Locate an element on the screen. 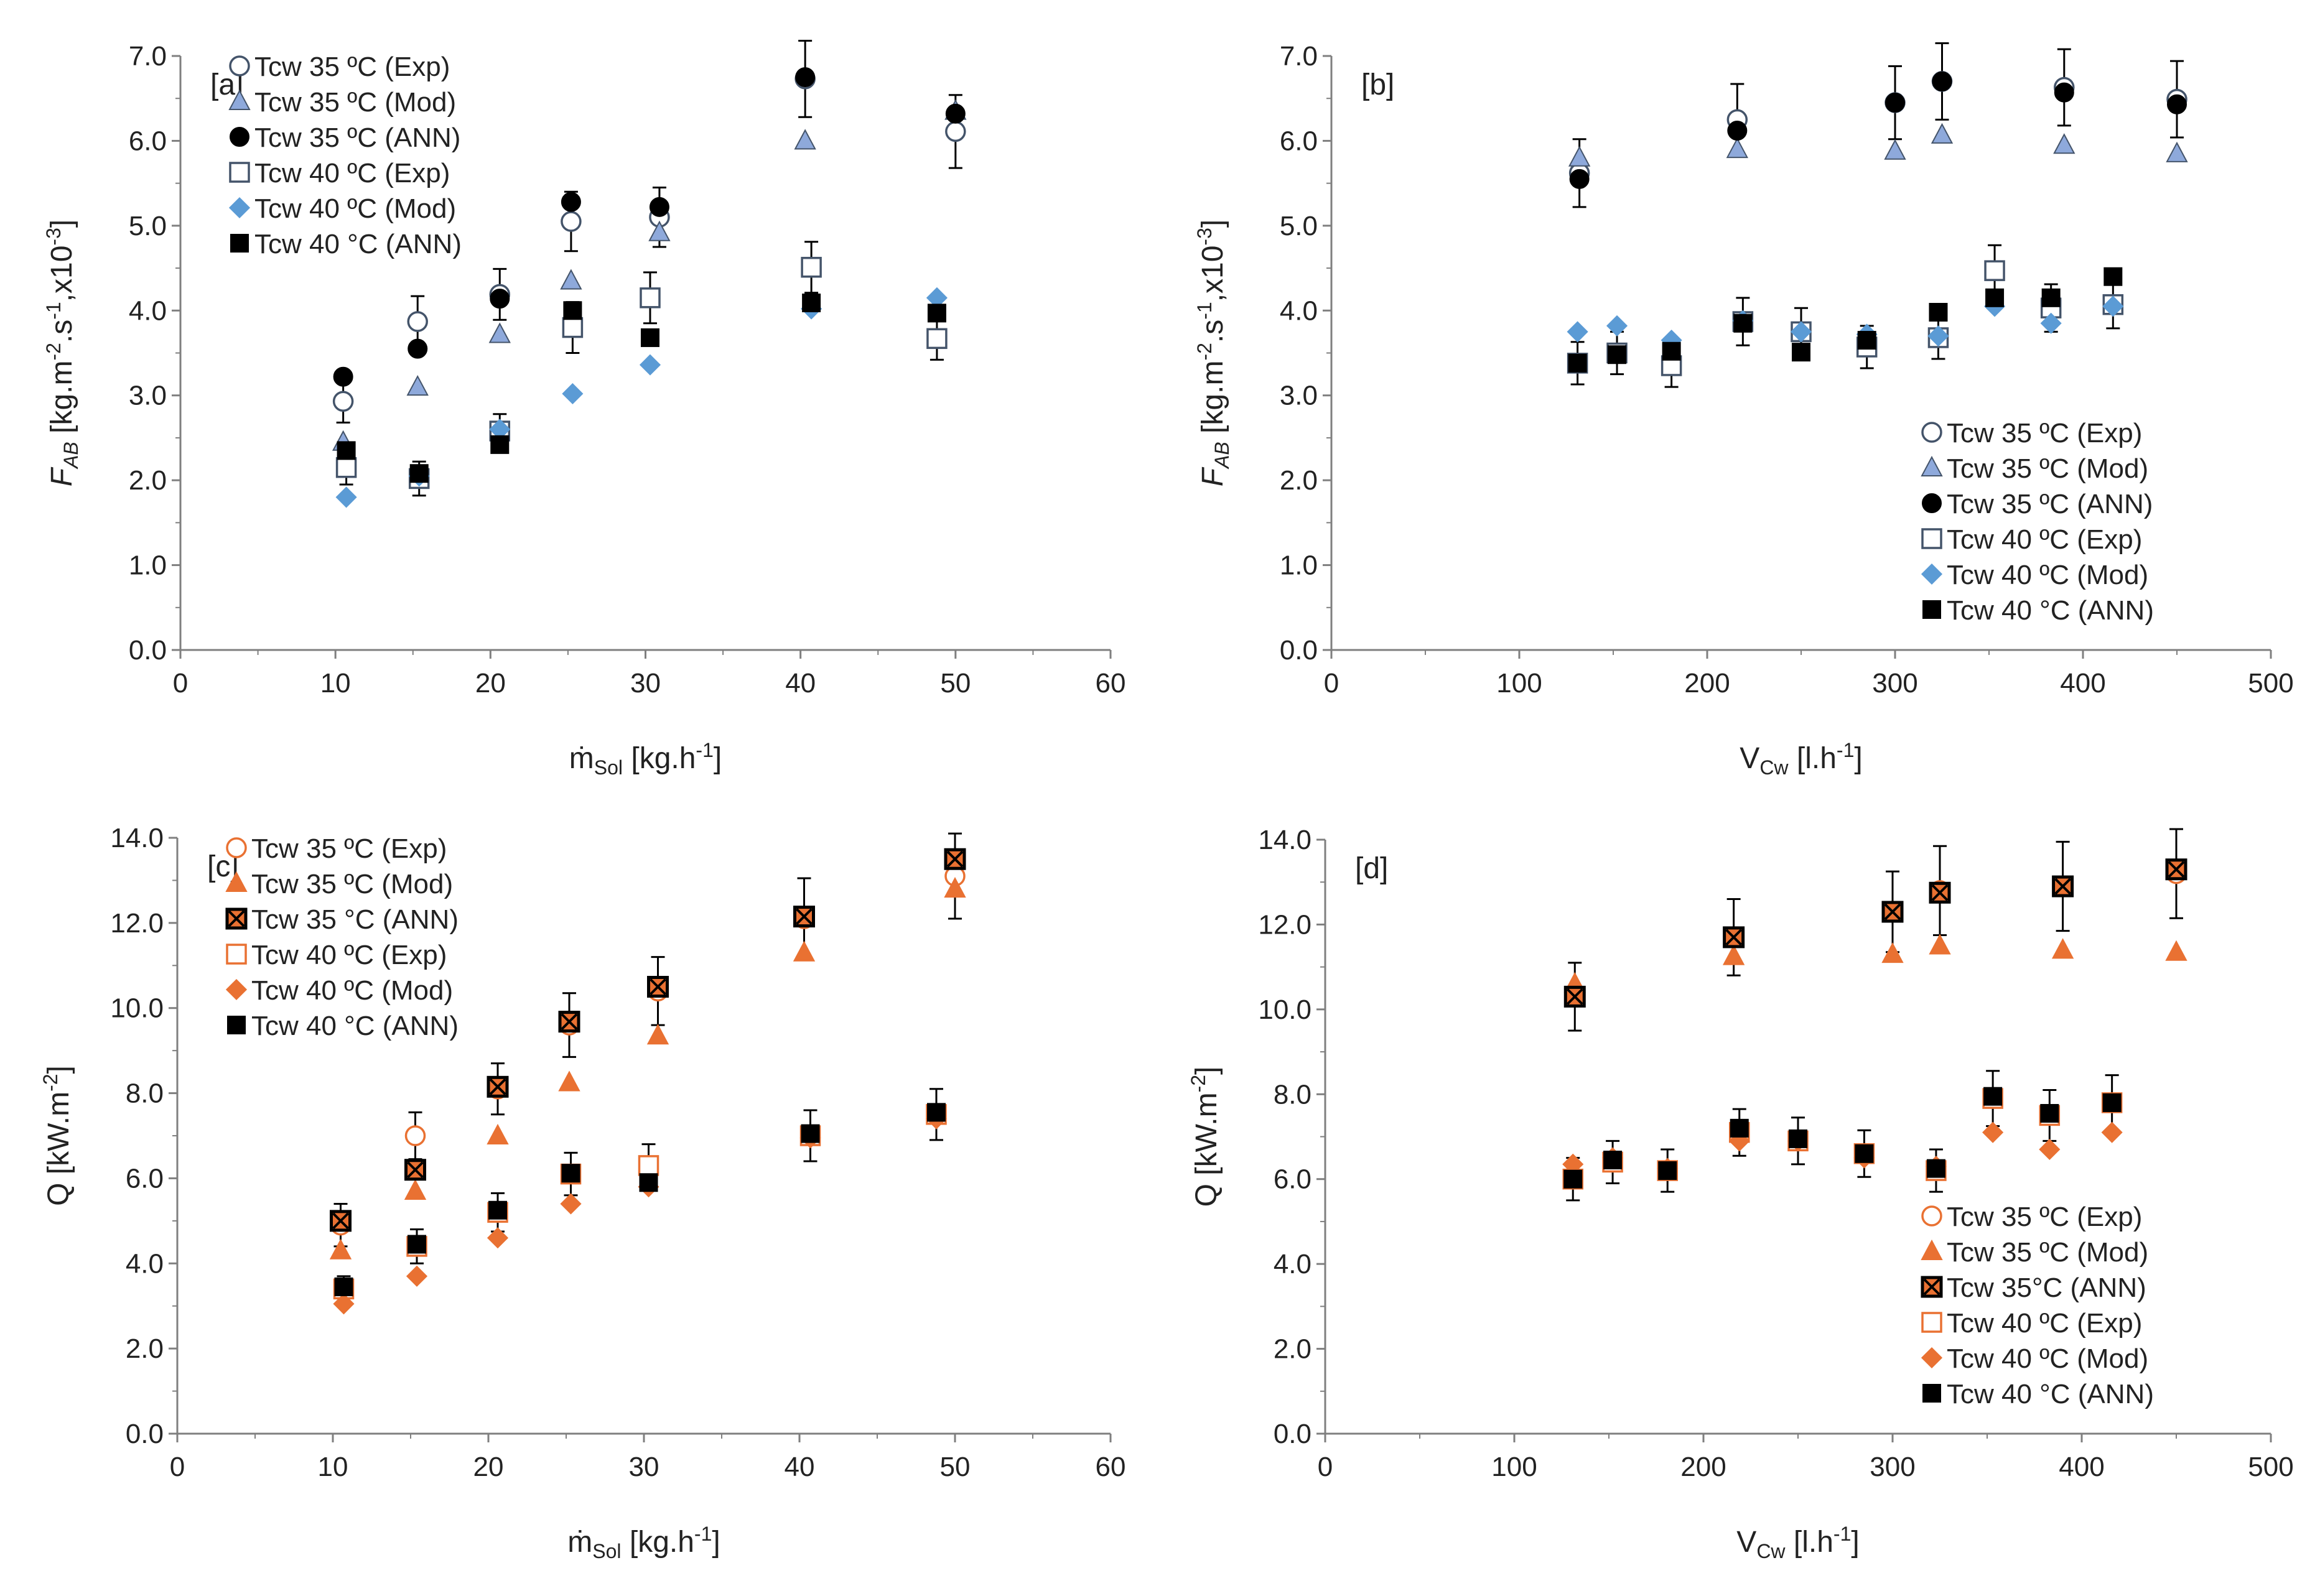 This screenshot has width=2320, height=1596. x-label-unit: [kg.h is located at coordinates (659, 759).